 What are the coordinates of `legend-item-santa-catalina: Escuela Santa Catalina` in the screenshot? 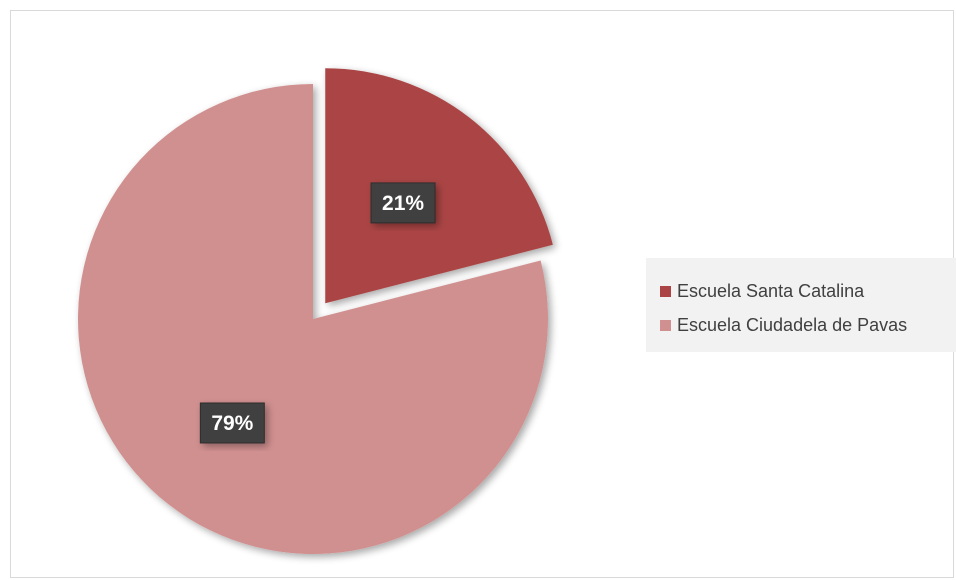 It's located at (762, 291).